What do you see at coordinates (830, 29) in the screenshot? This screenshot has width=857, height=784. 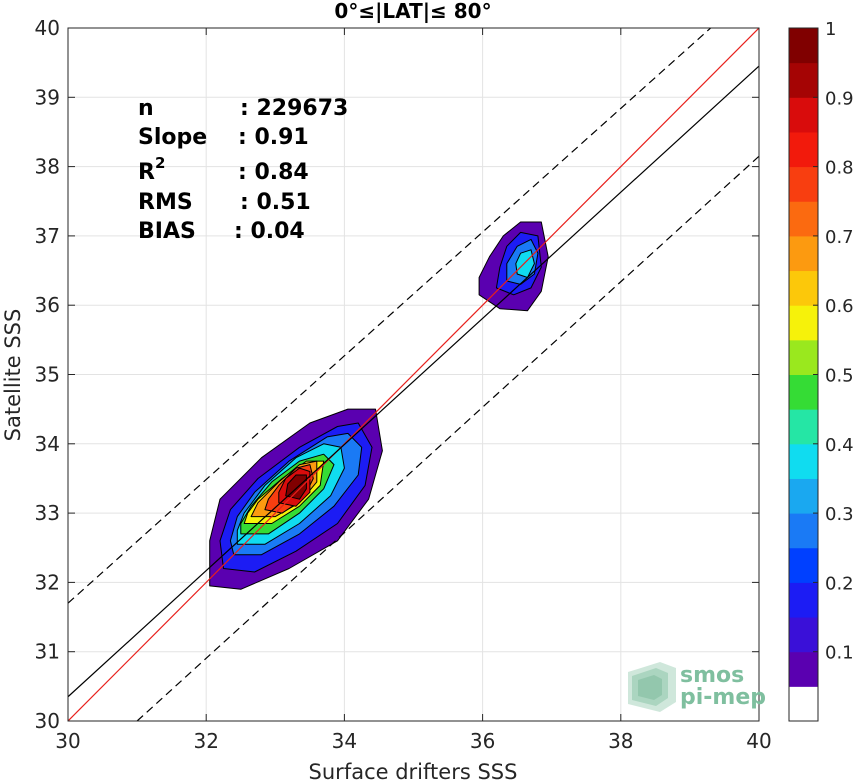 I see `colorbar-tick-label: 1` at bounding box center [830, 29].